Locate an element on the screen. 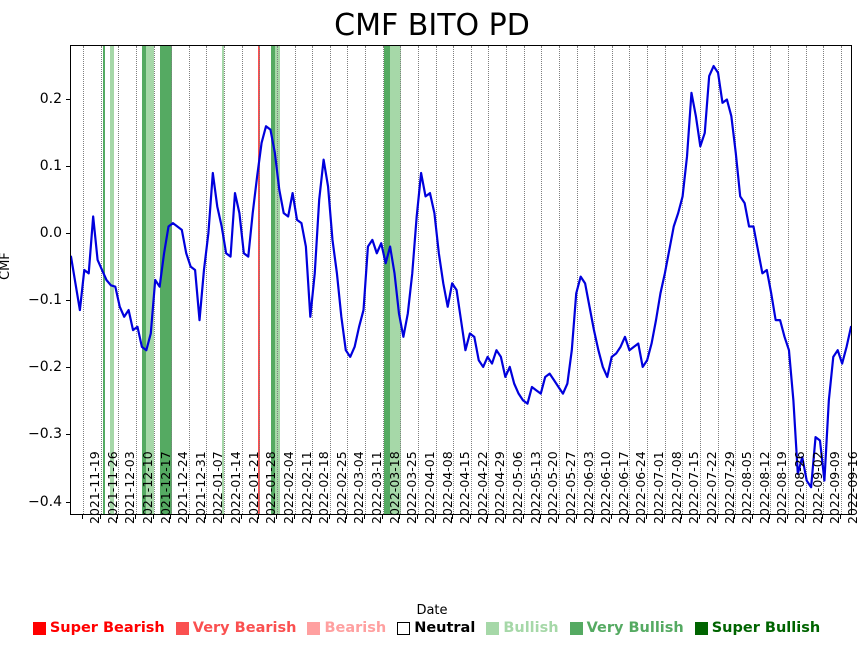 This screenshot has width=864, height=646. x-tick-label: 2022-07-08 is located at coordinates (676, 487).